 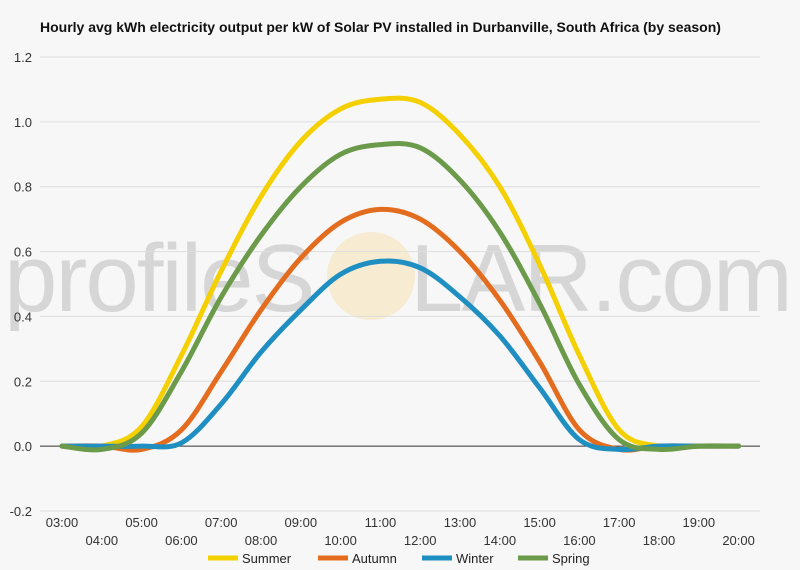 I want to click on legend: Summer Autumn Winter Spring, so click(x=399, y=558).